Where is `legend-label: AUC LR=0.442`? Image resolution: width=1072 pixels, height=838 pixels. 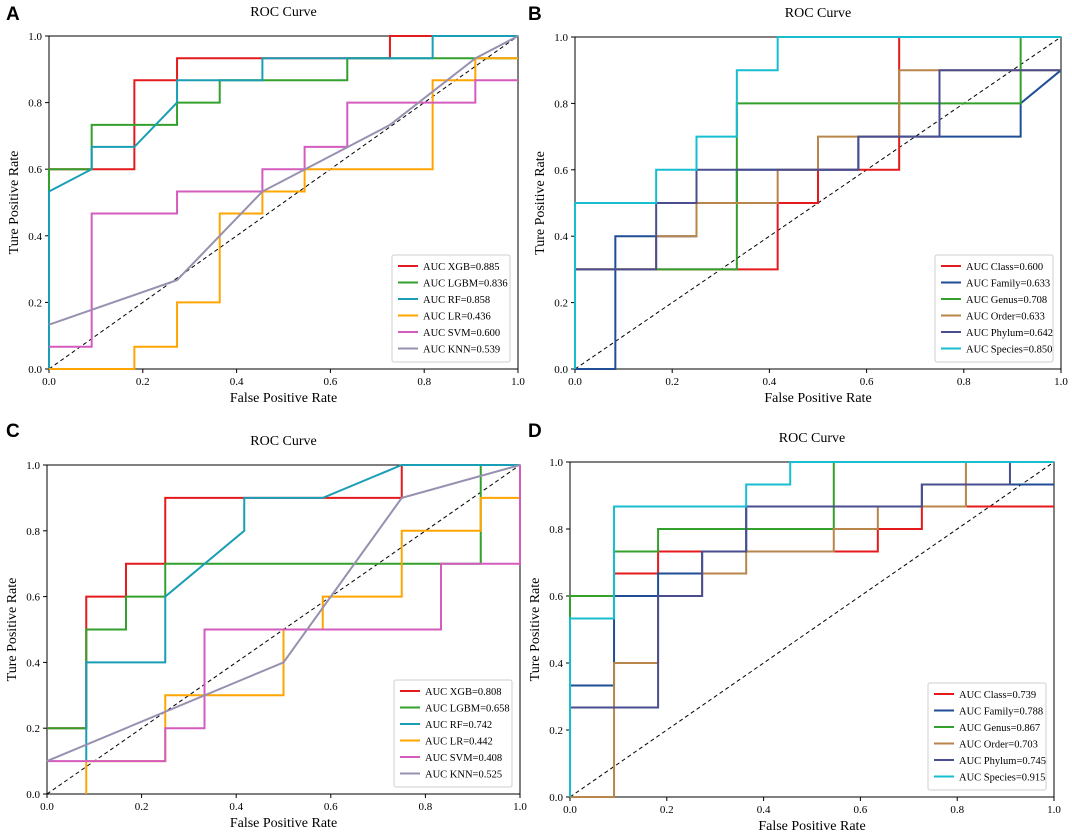
legend-label: AUC LR=0.442 is located at coordinates (459, 742).